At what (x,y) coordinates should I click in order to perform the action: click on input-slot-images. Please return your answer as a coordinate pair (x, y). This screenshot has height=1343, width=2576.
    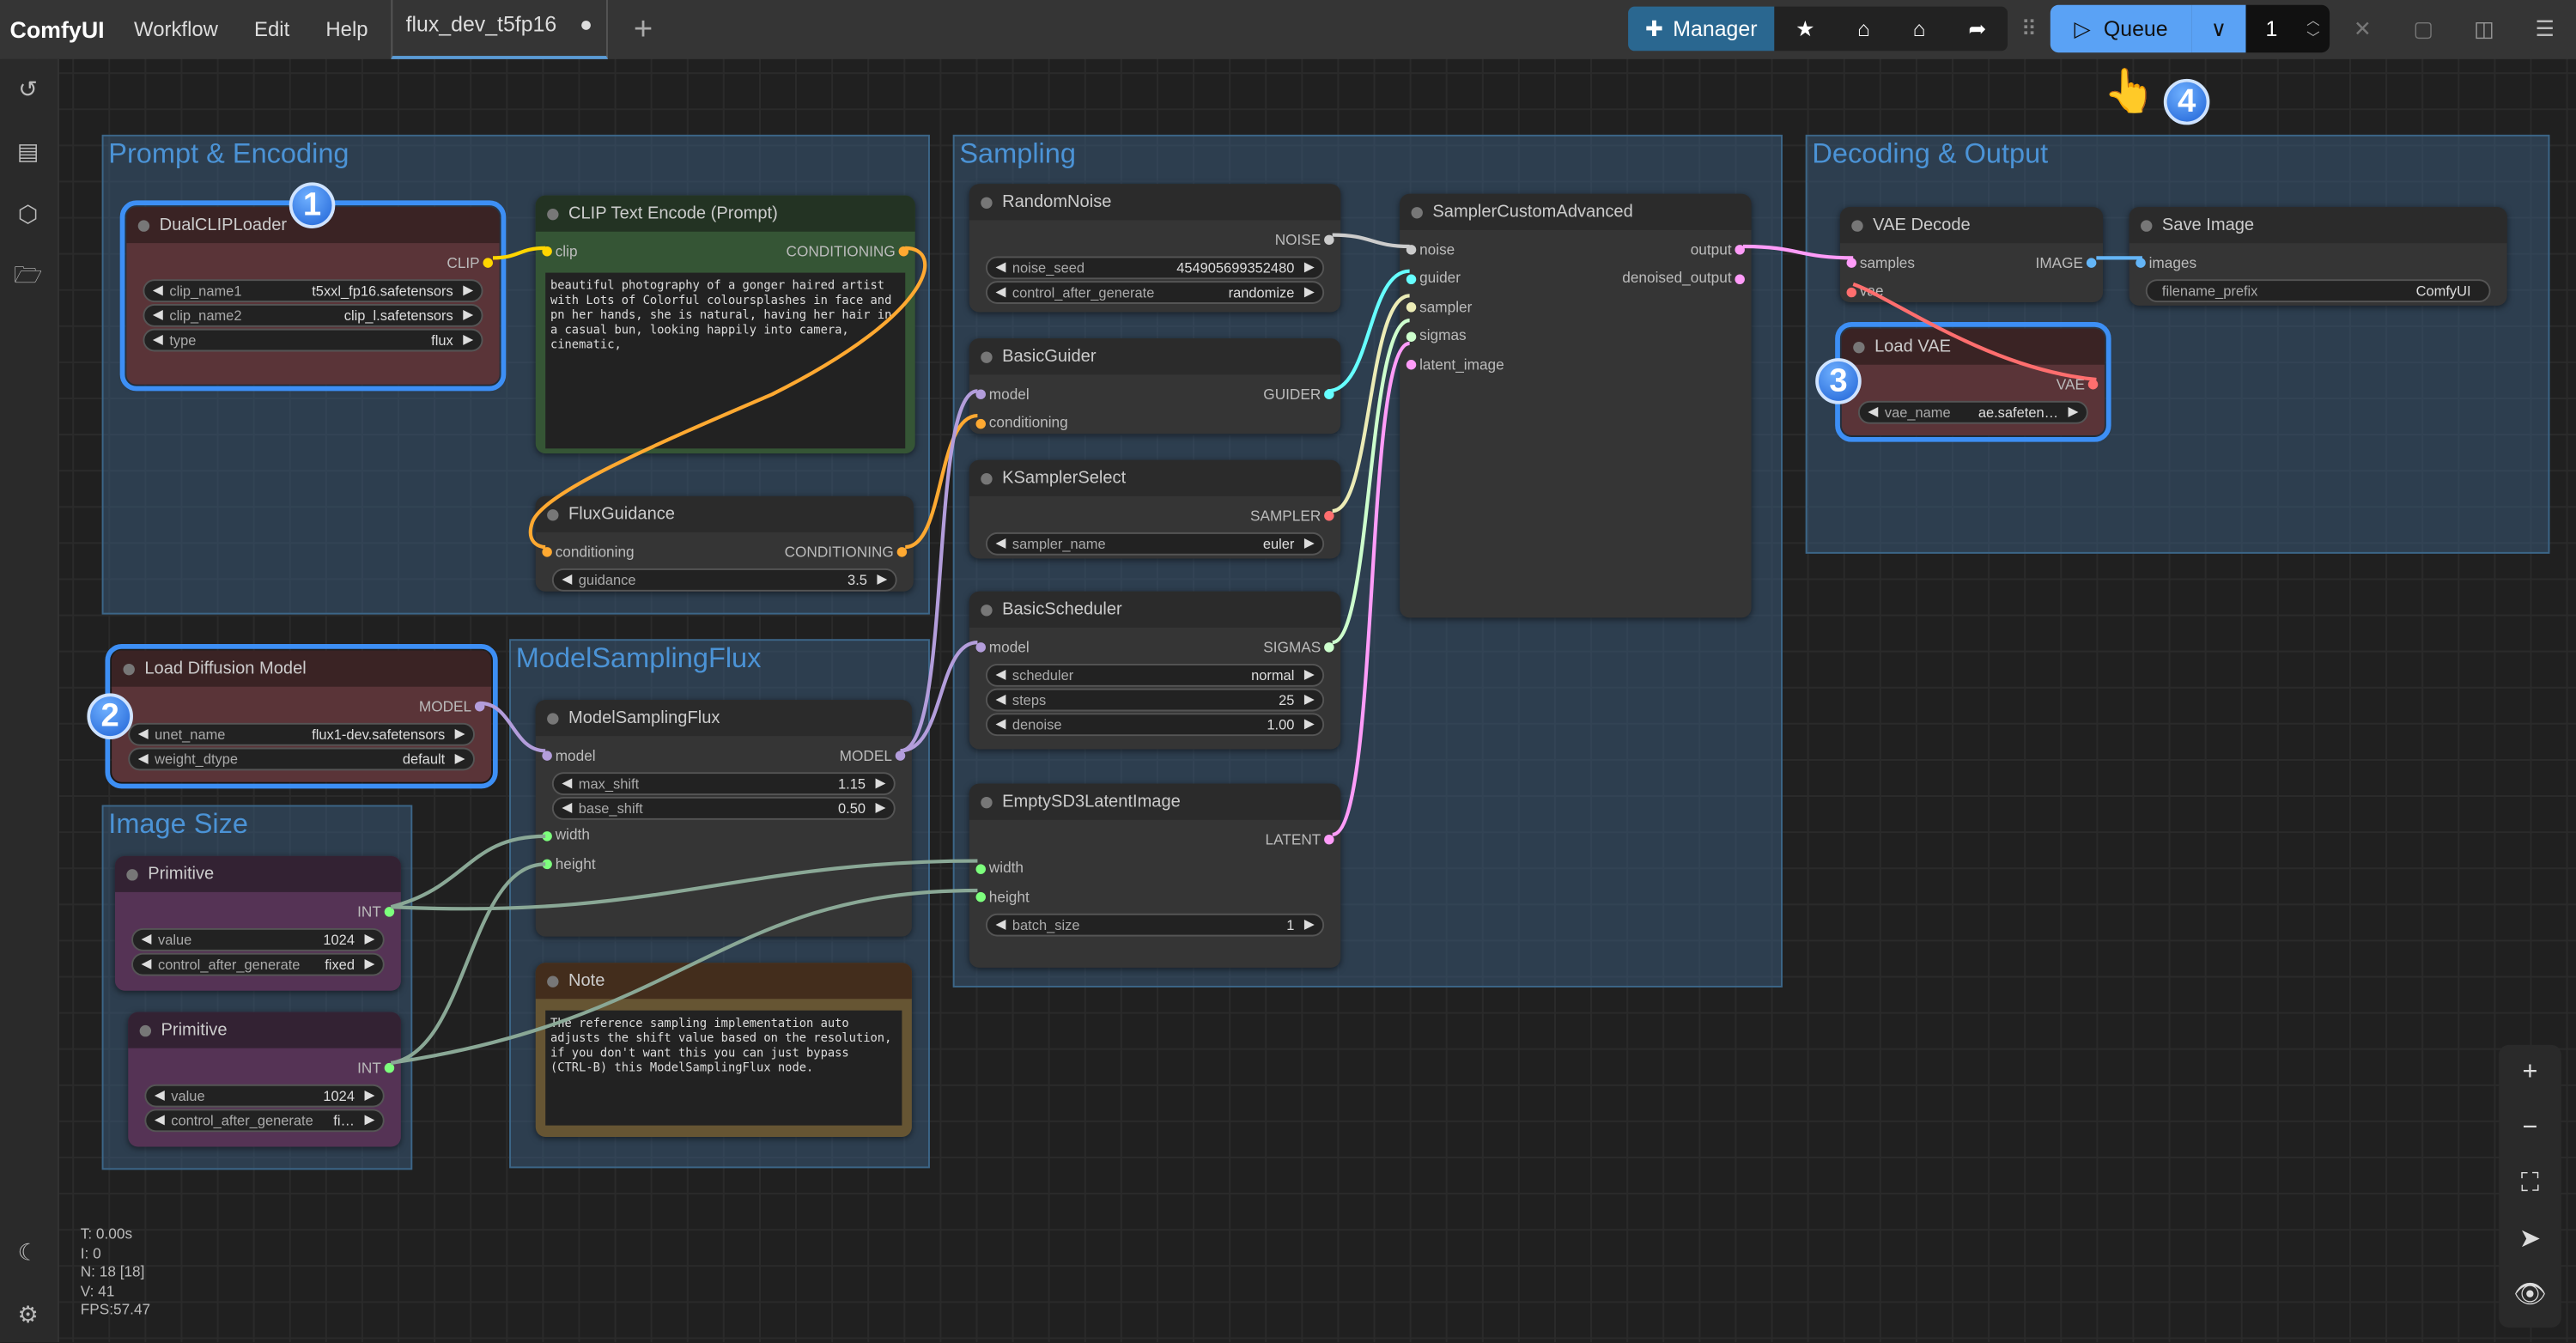
    Looking at the image, I should click on (2141, 263).